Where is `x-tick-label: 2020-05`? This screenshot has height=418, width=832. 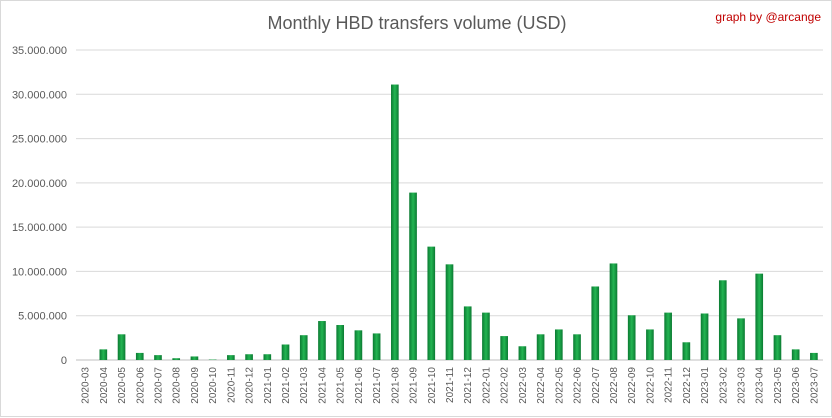 x-tick-label: 2020-05 is located at coordinates (122, 385).